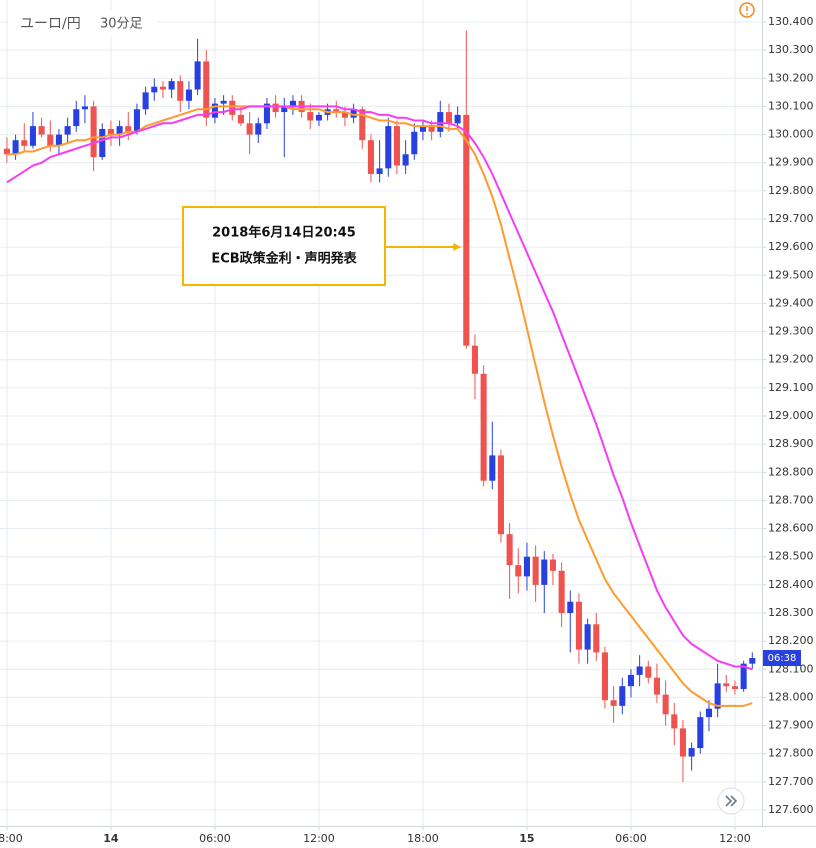  Describe the element at coordinates (791, 696) in the screenshot. I see `y-tick-label: 128.000` at that location.